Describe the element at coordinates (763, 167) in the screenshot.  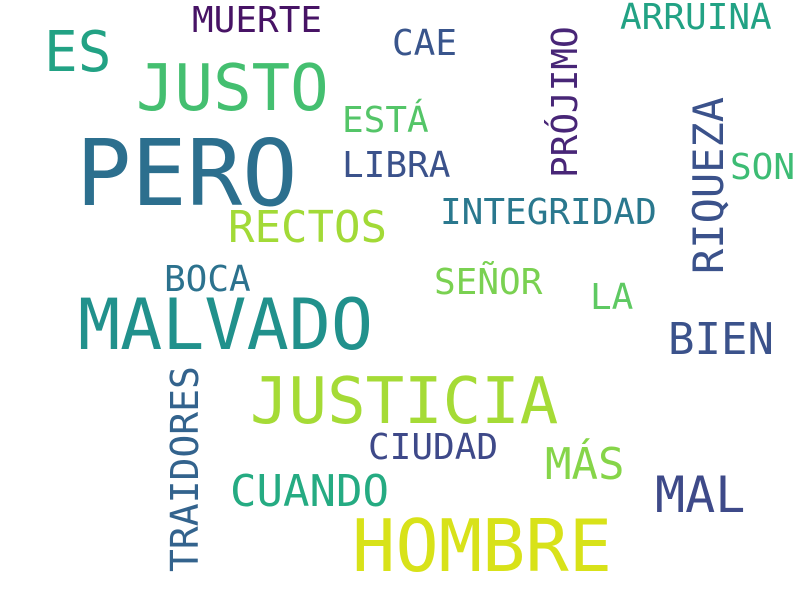
I see `word-son: SON` at that location.